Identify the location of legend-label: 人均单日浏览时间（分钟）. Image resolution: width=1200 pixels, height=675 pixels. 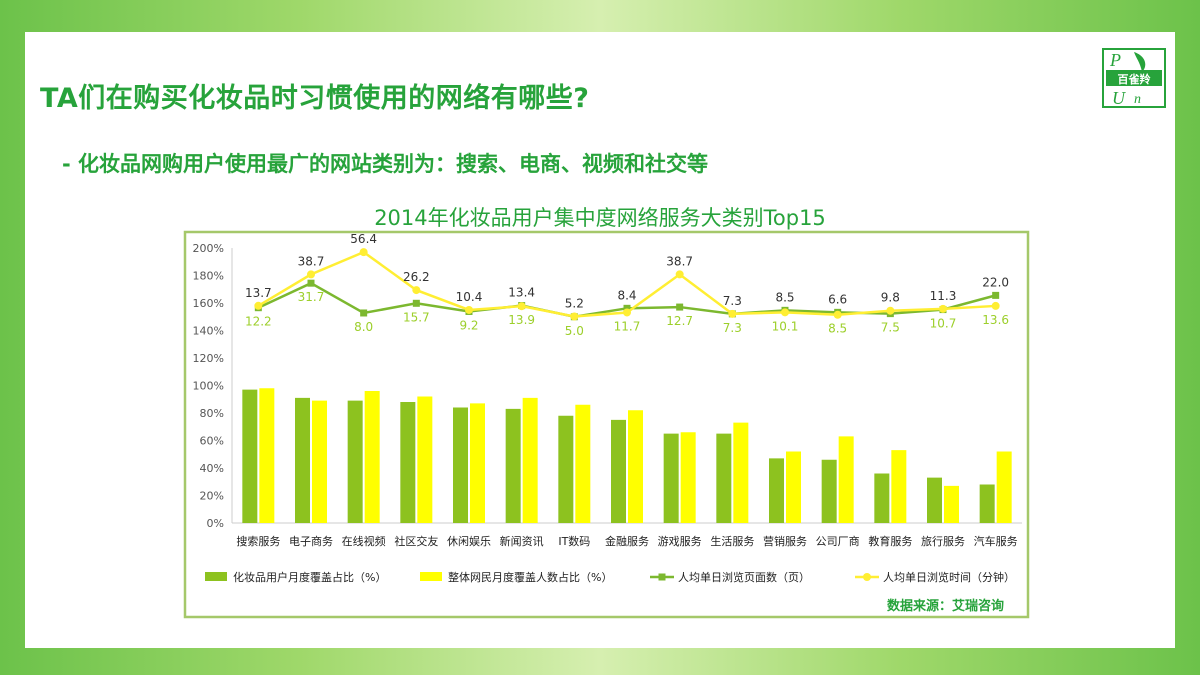
(949, 577).